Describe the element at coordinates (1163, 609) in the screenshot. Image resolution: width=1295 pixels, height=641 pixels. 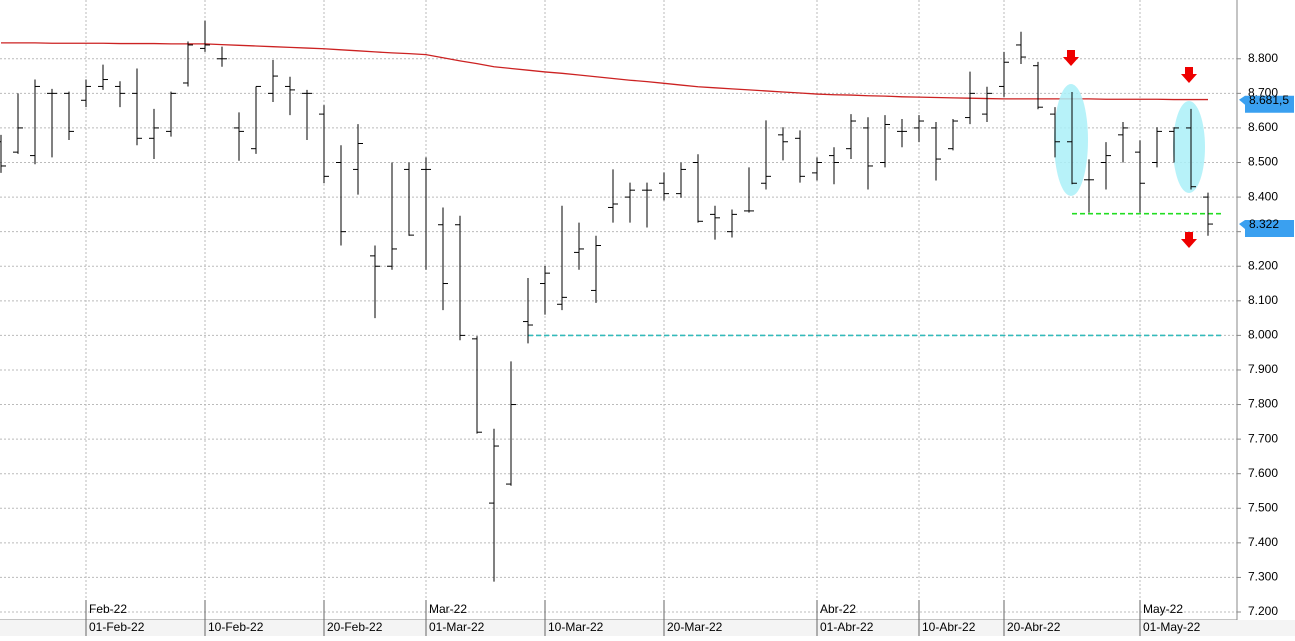
I see `month-label: May-22` at that location.